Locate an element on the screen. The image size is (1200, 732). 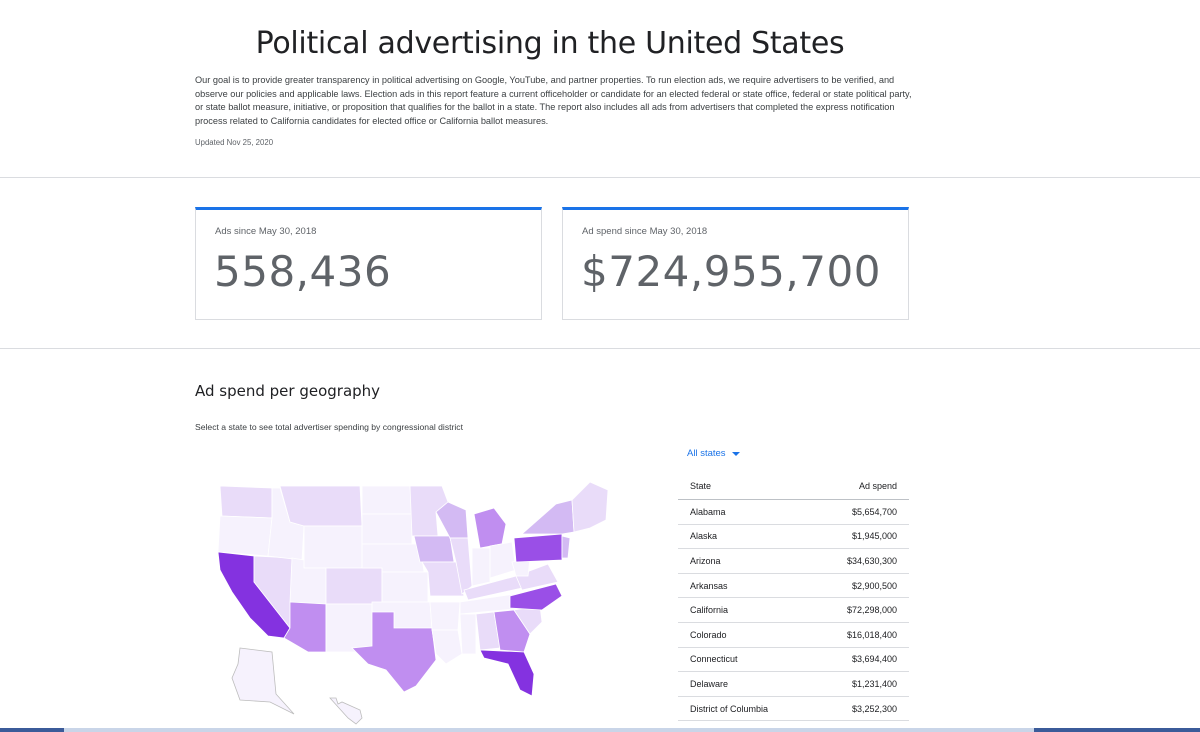
state-name: Alaska is located at coordinates (704, 536).